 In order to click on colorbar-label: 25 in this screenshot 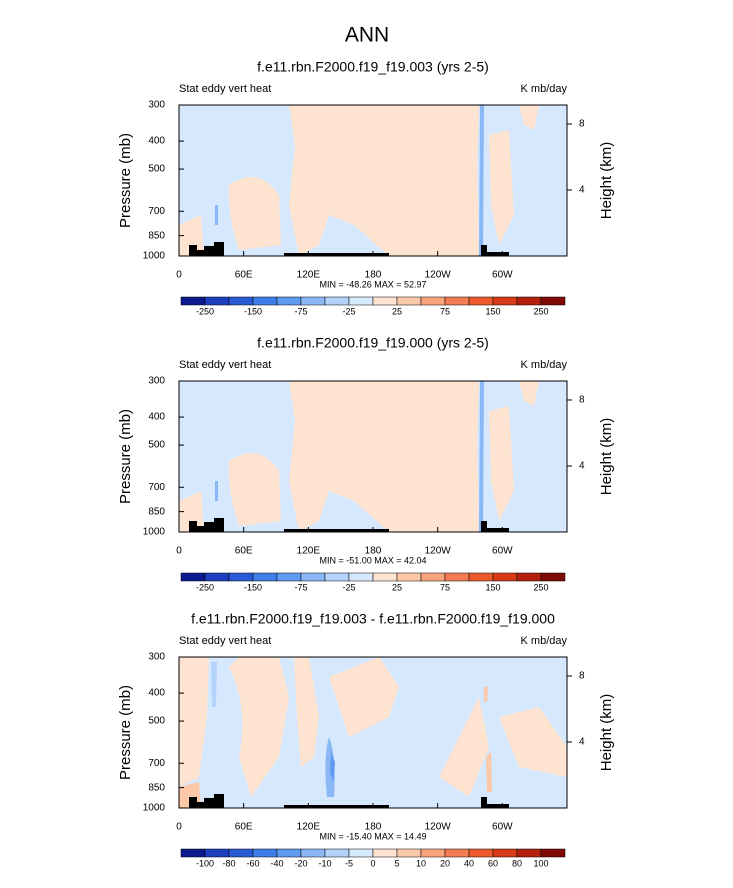, I will do `click(397, 587)`.